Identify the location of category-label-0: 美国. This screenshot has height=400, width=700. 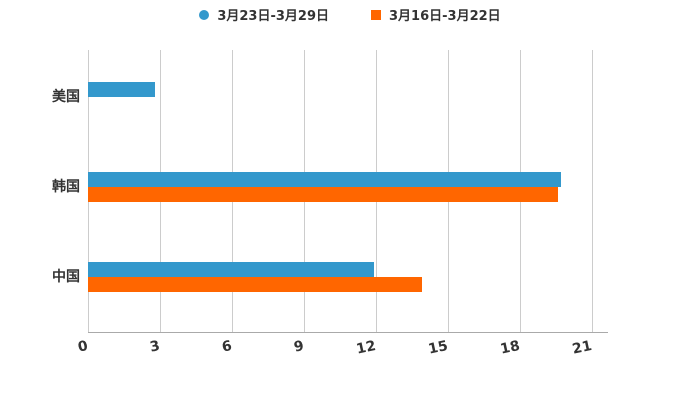
(66, 97).